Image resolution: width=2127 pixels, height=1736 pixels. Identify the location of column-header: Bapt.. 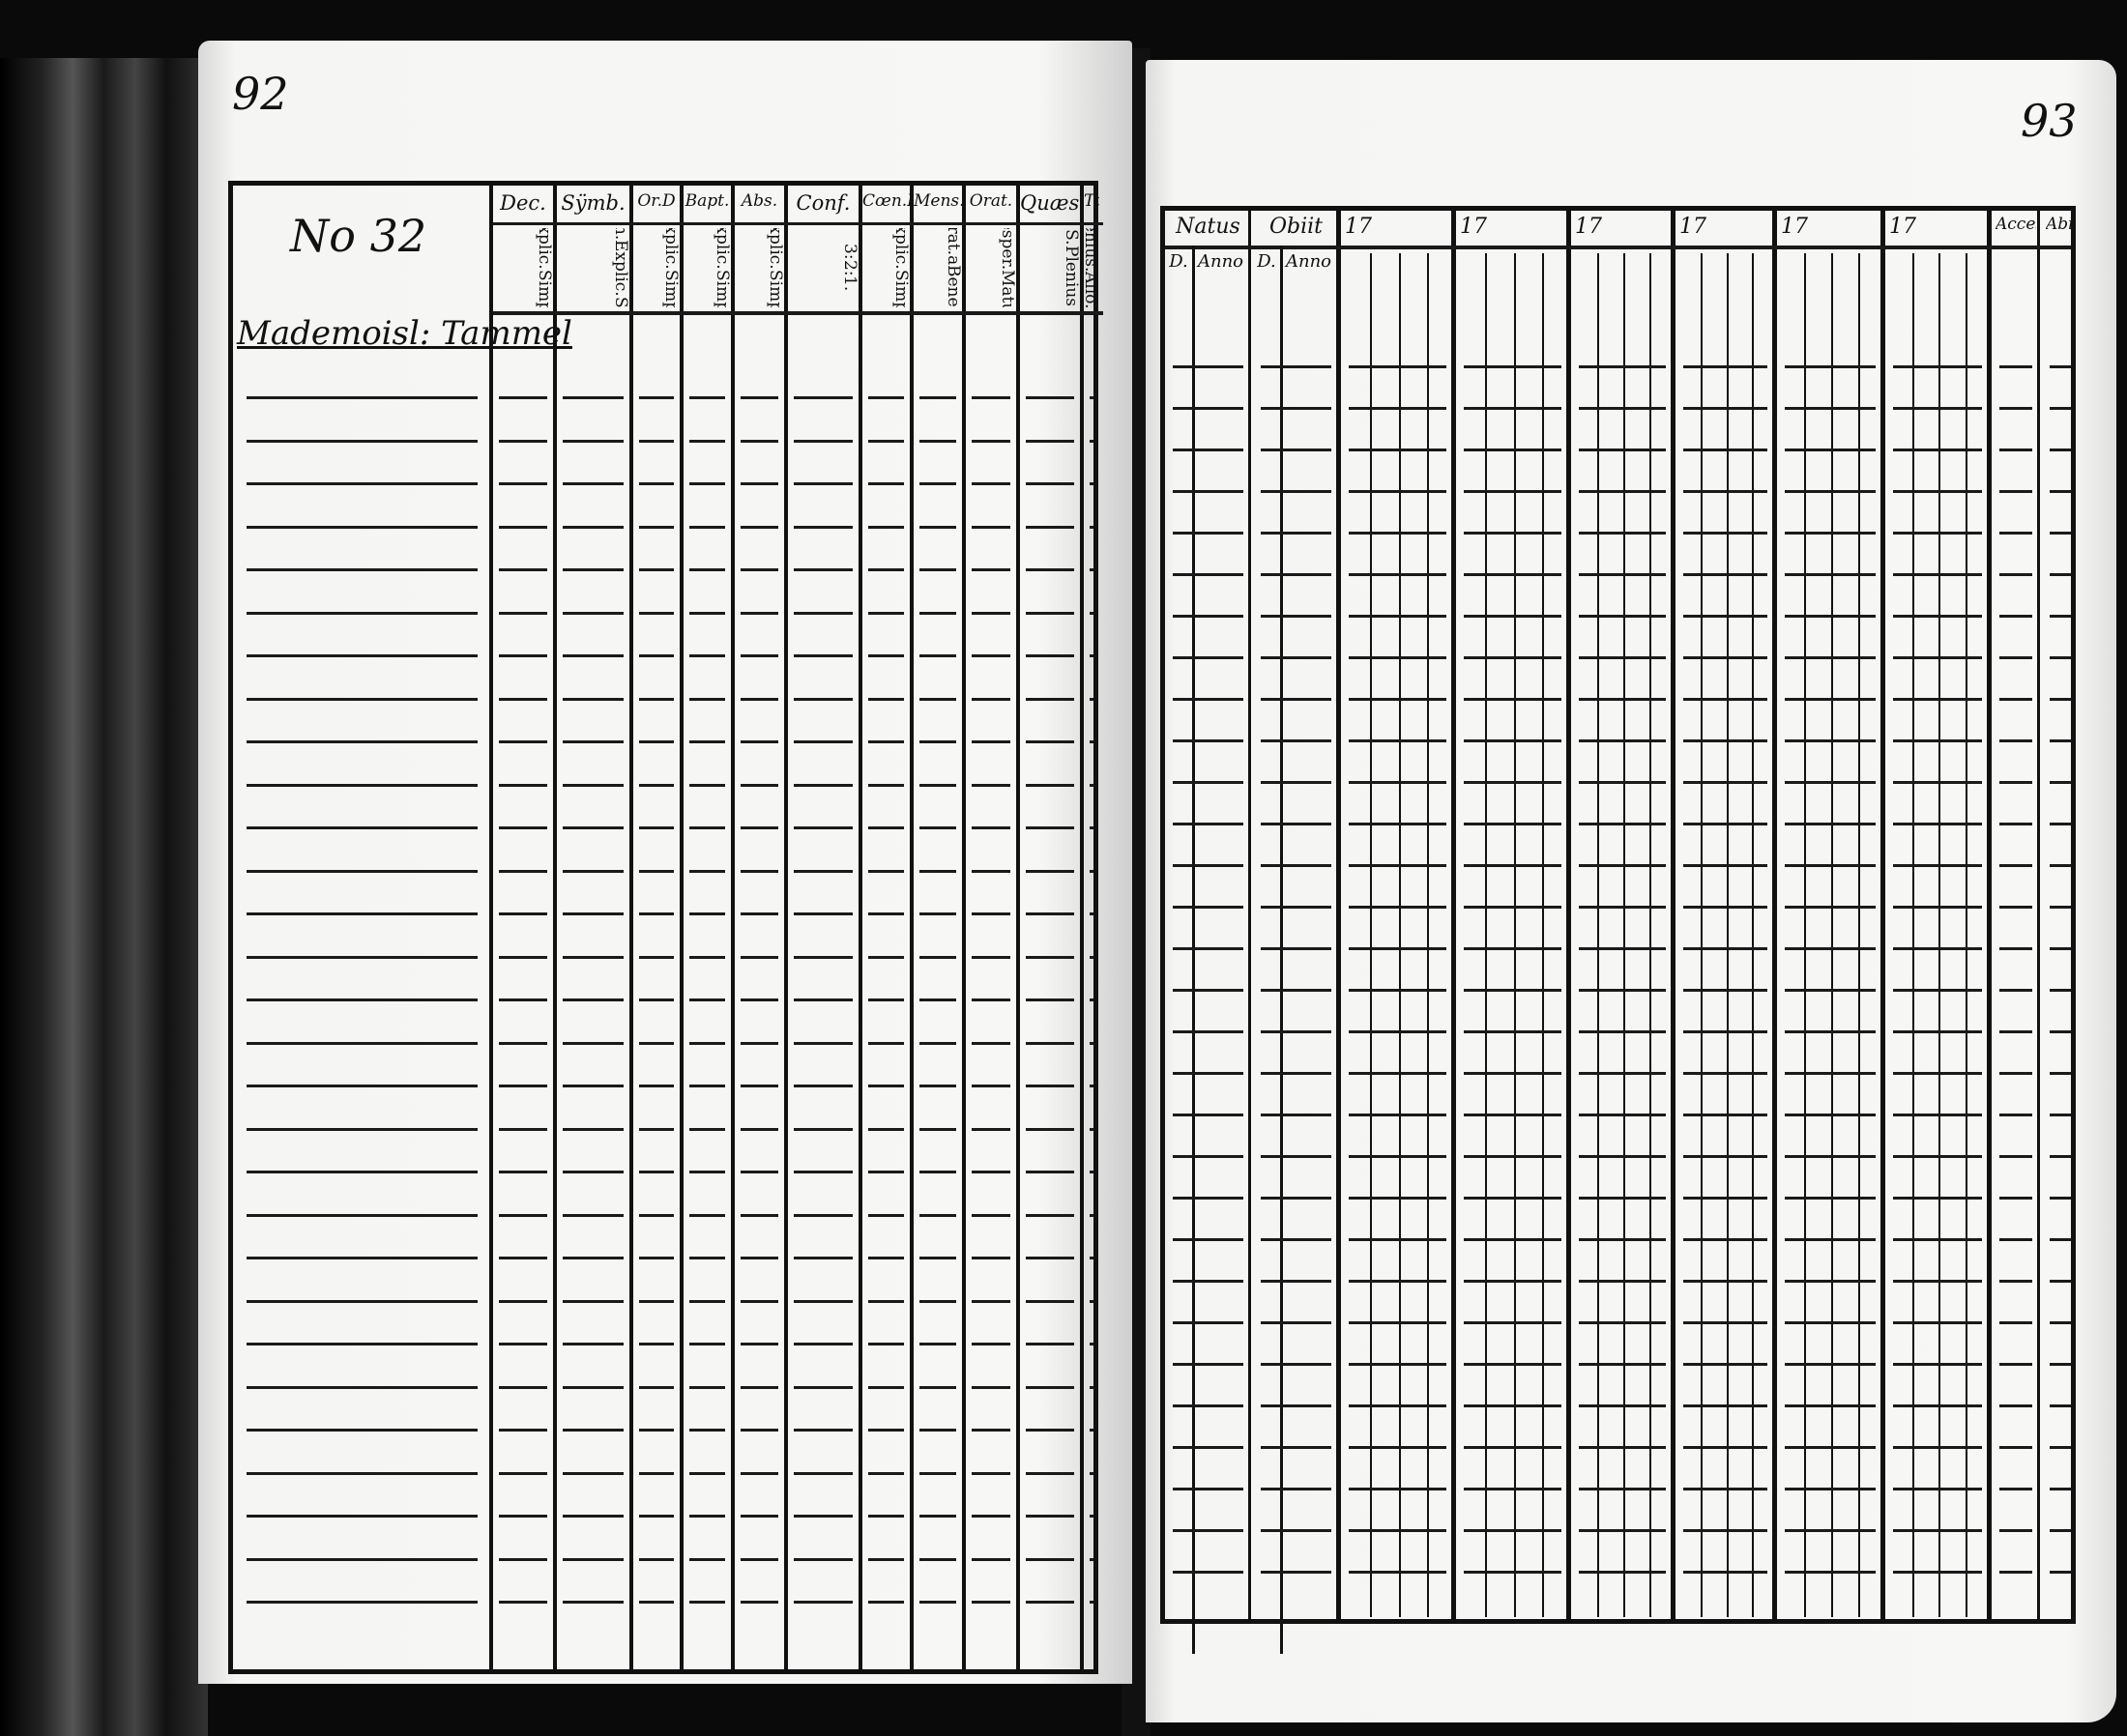
(707, 202).